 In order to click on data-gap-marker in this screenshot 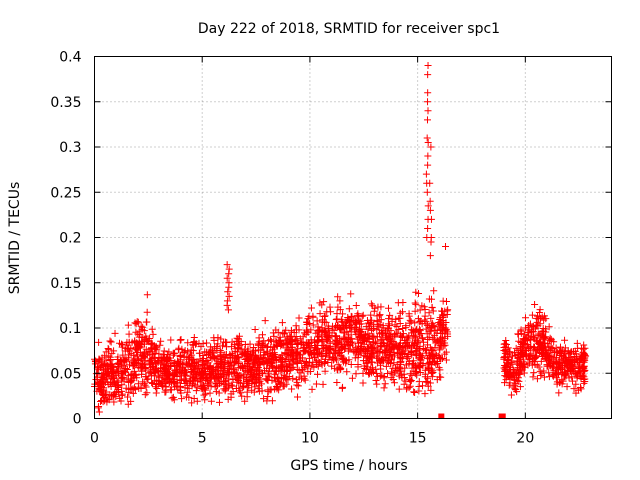, I will do `click(502, 416)`.